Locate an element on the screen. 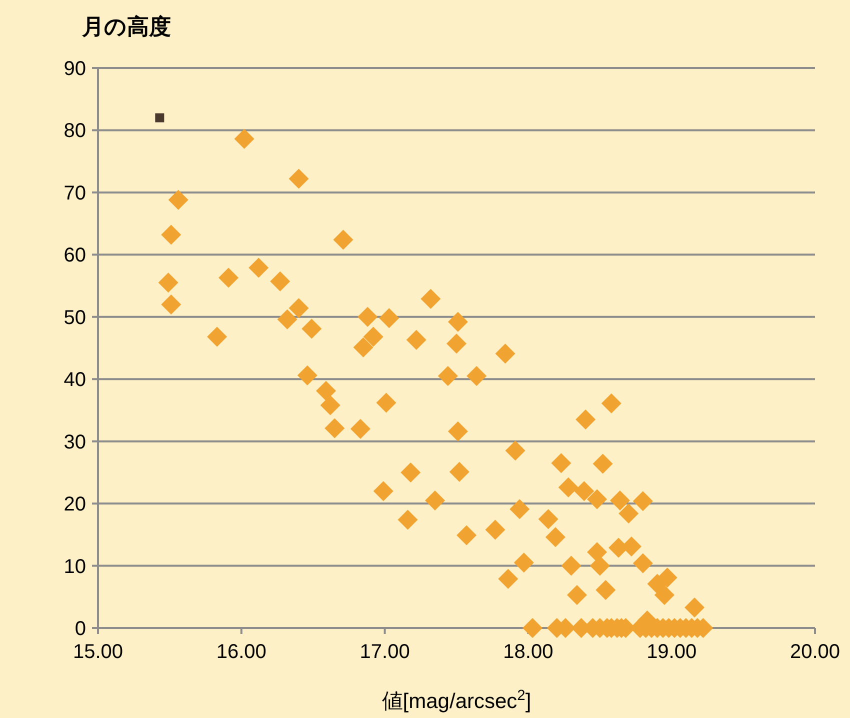 This screenshot has width=850, height=718. x-tick-label: 20.00 is located at coordinates (815, 652).